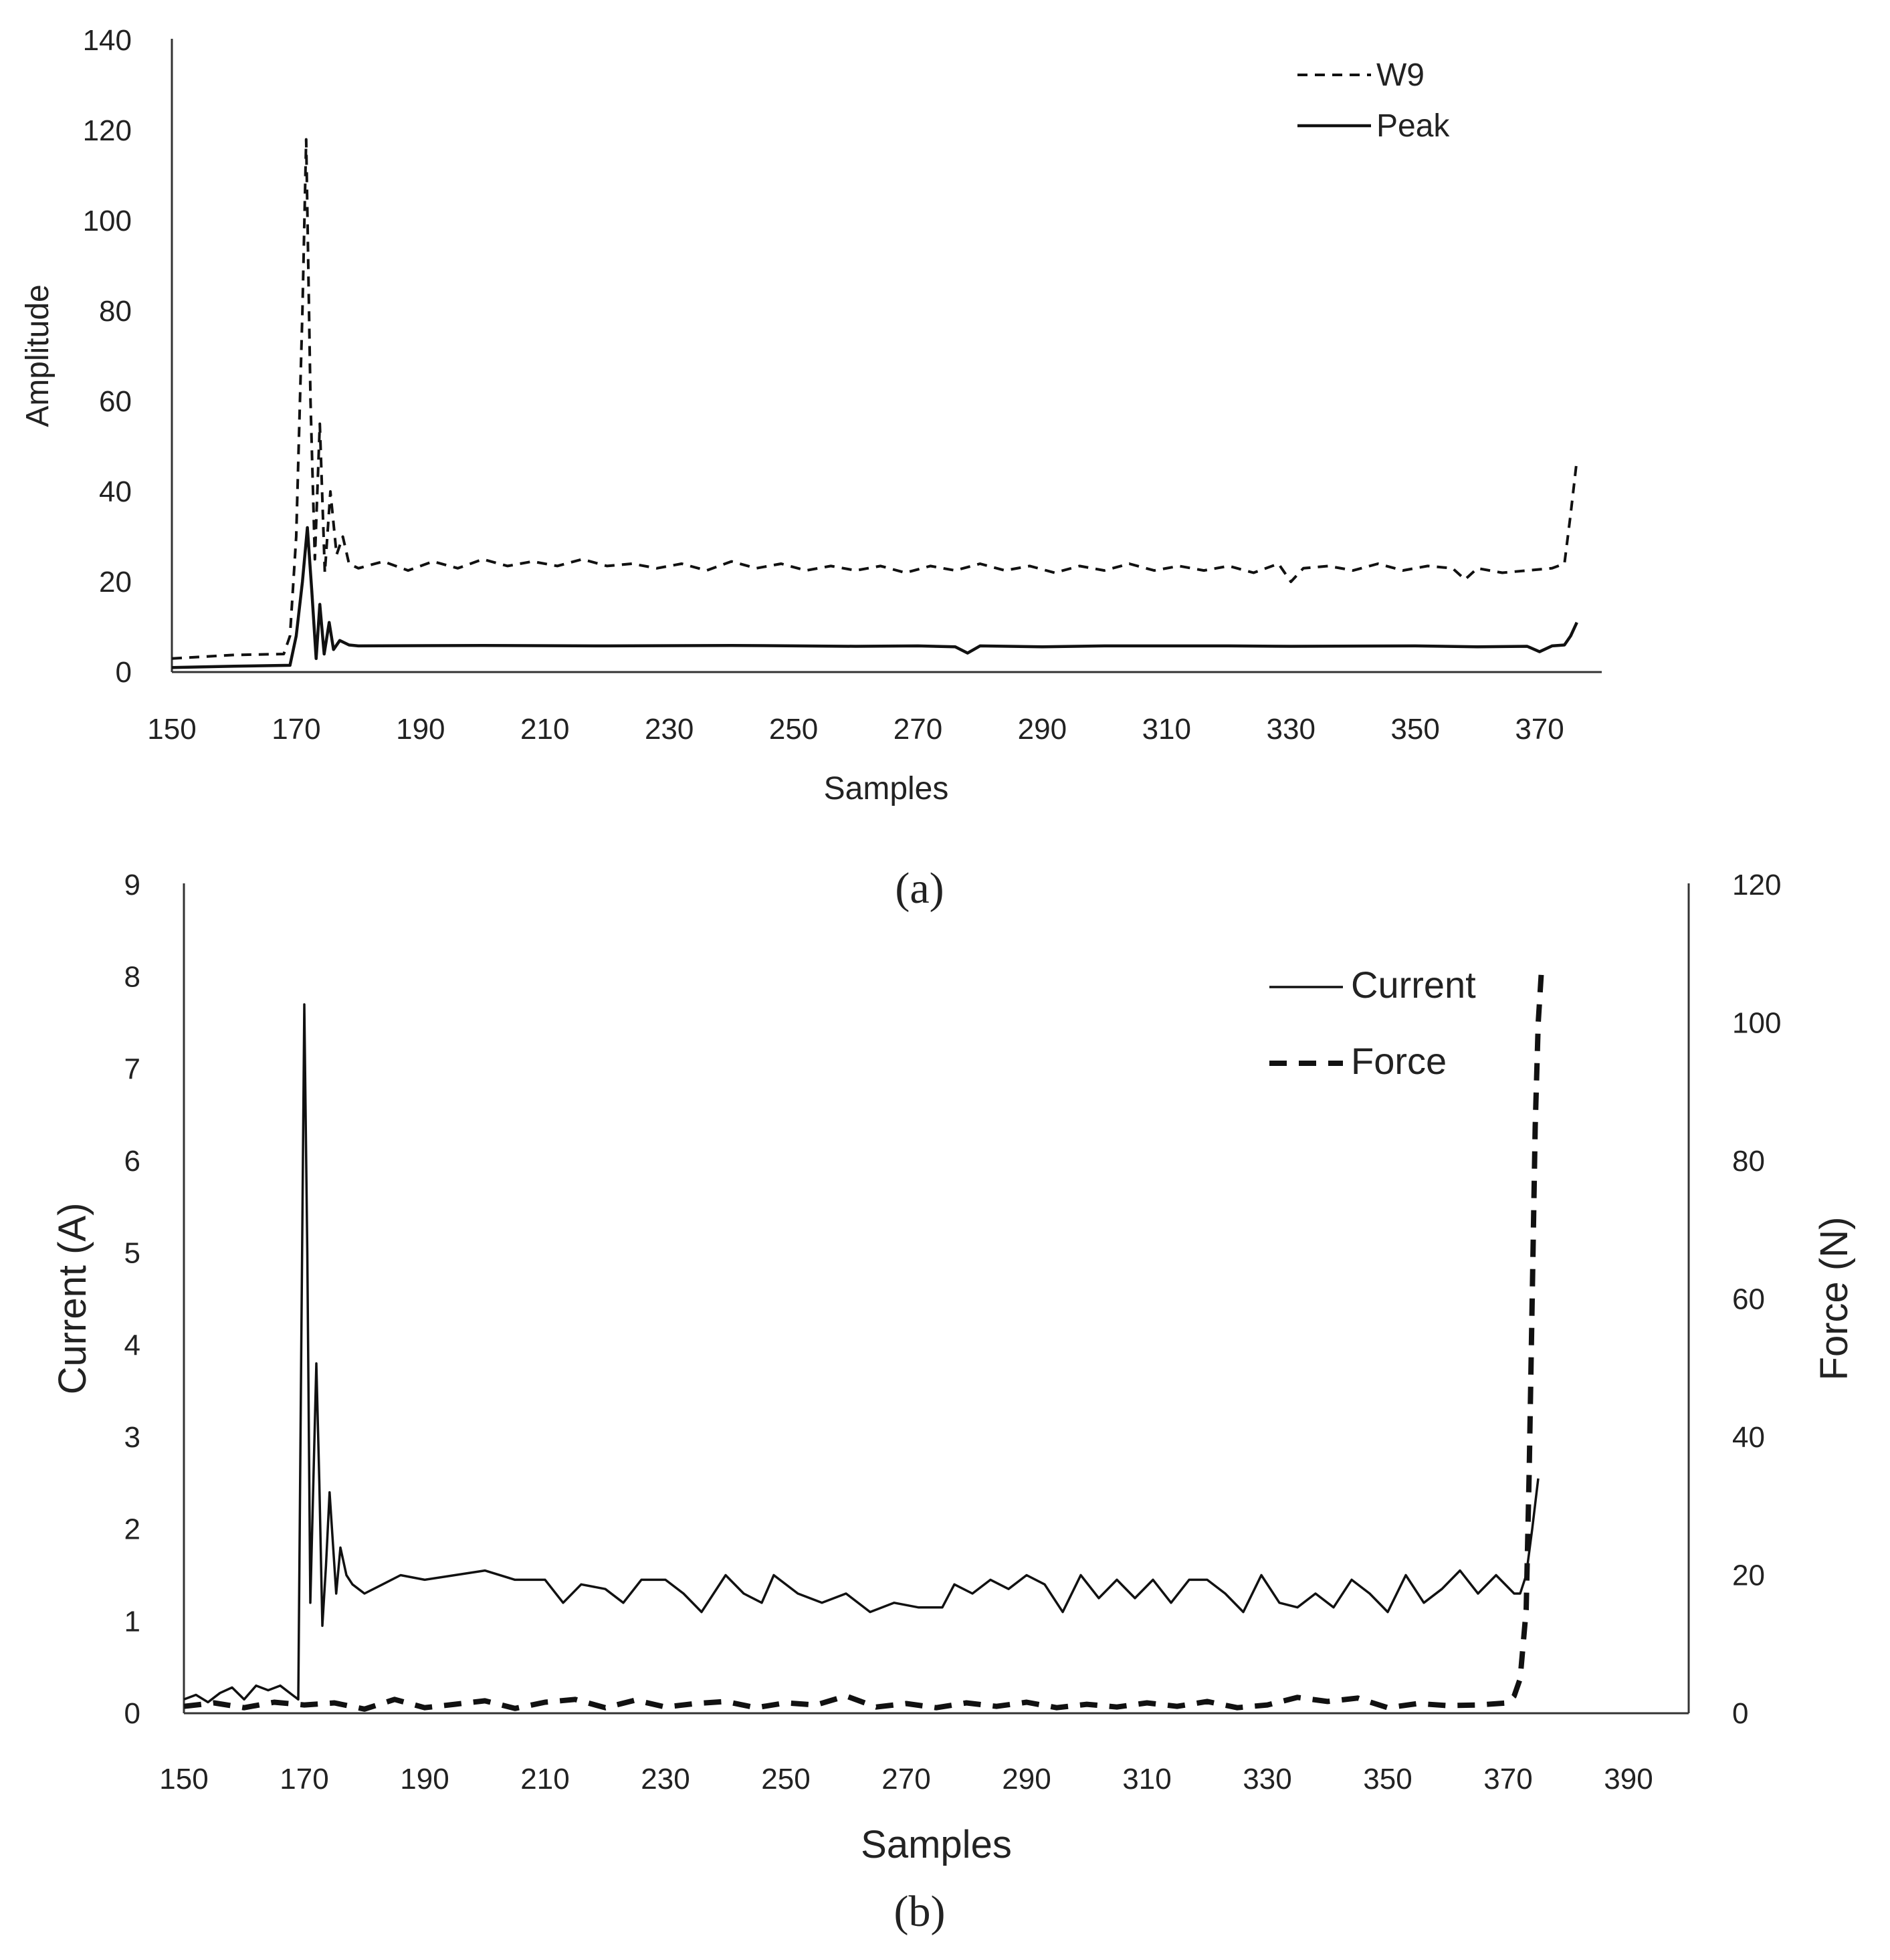 The width and height of the screenshot is (1890, 1960). I want to click on legend-label-w9: W9, so click(1400, 75).